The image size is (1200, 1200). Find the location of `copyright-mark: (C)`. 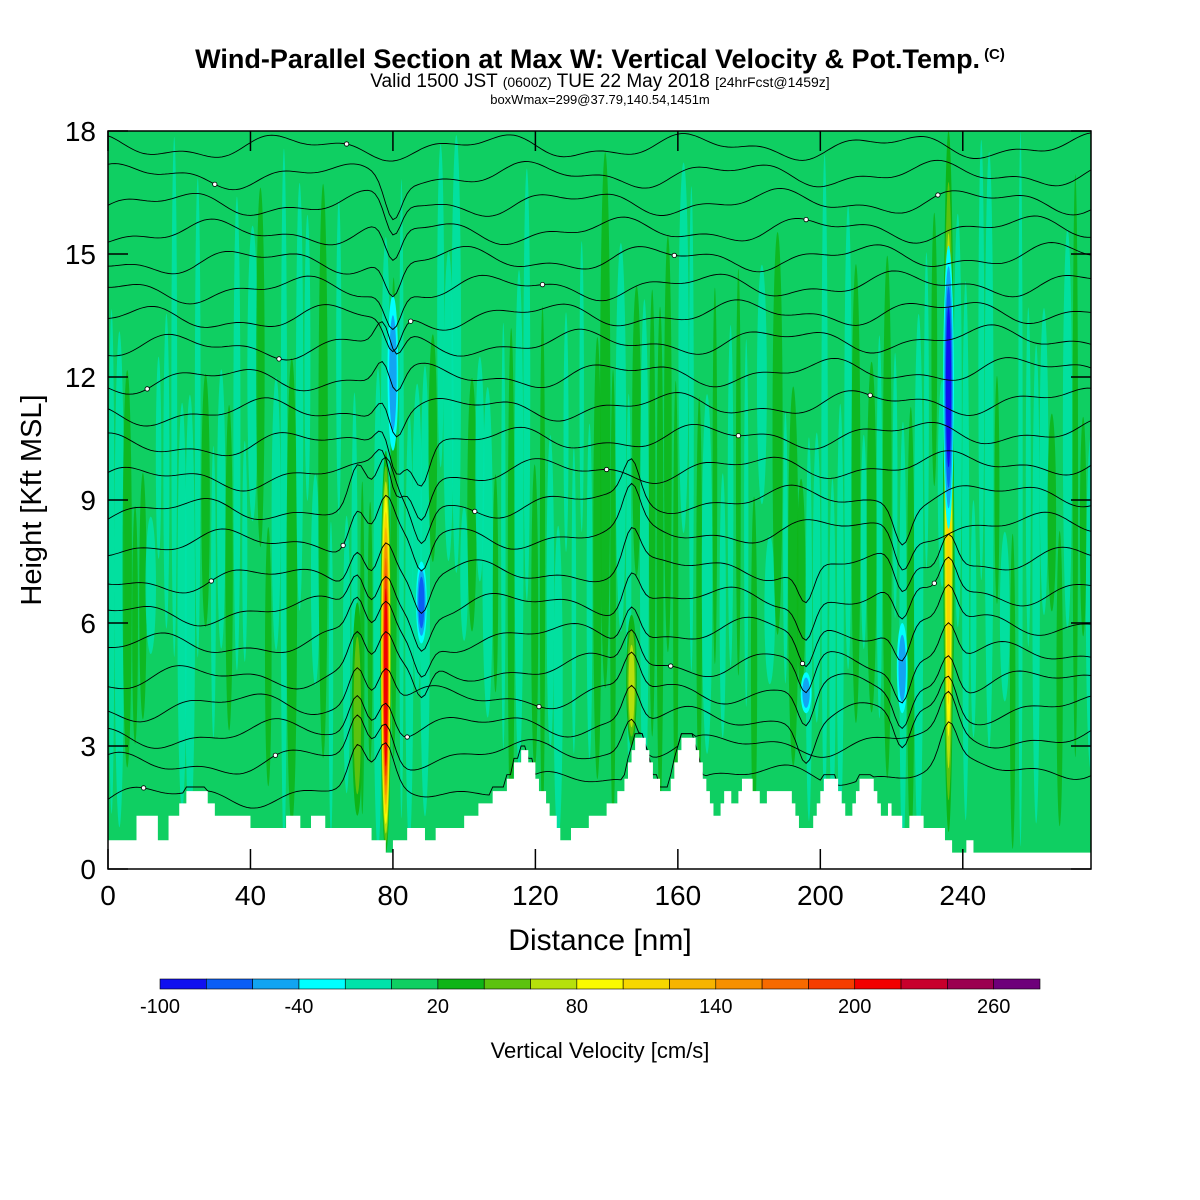

copyright-mark: (C) is located at coordinates (994, 54).